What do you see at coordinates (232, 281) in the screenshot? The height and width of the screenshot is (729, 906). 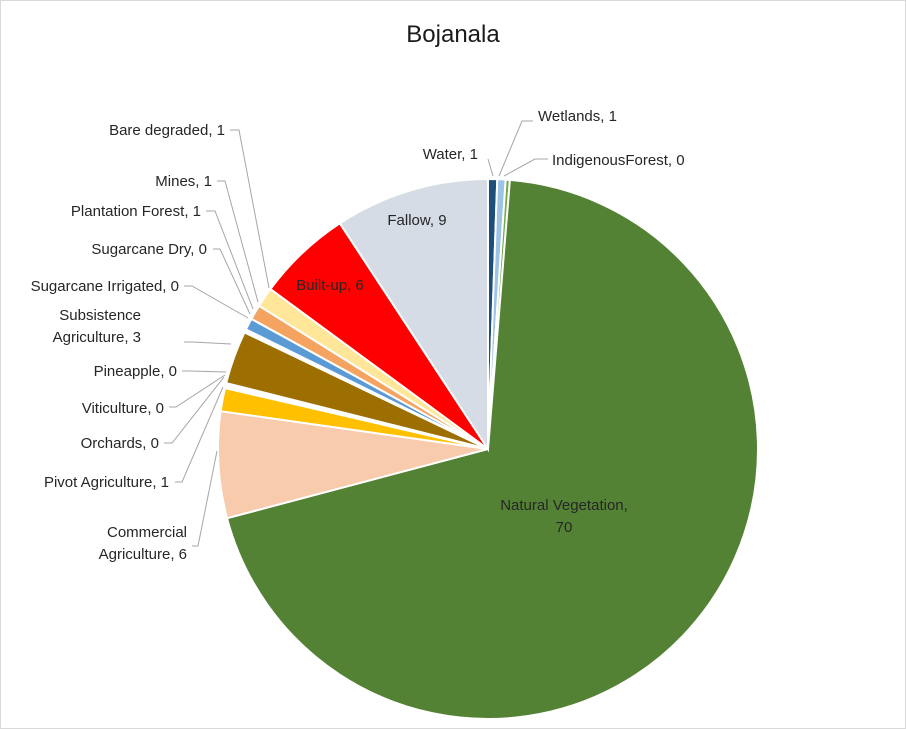 I see `leader-line-sugarcane-dry` at bounding box center [232, 281].